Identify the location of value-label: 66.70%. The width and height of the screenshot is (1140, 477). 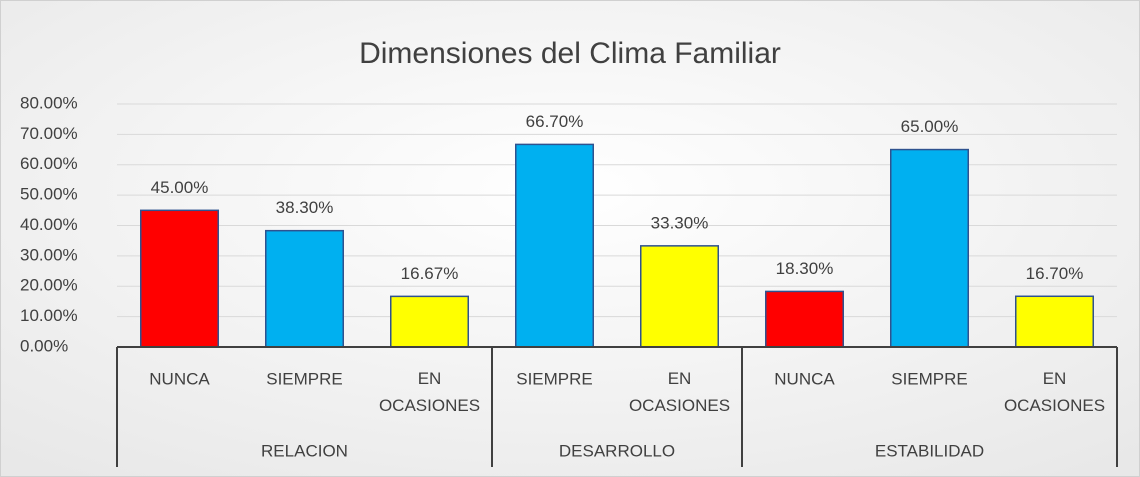
(555, 121).